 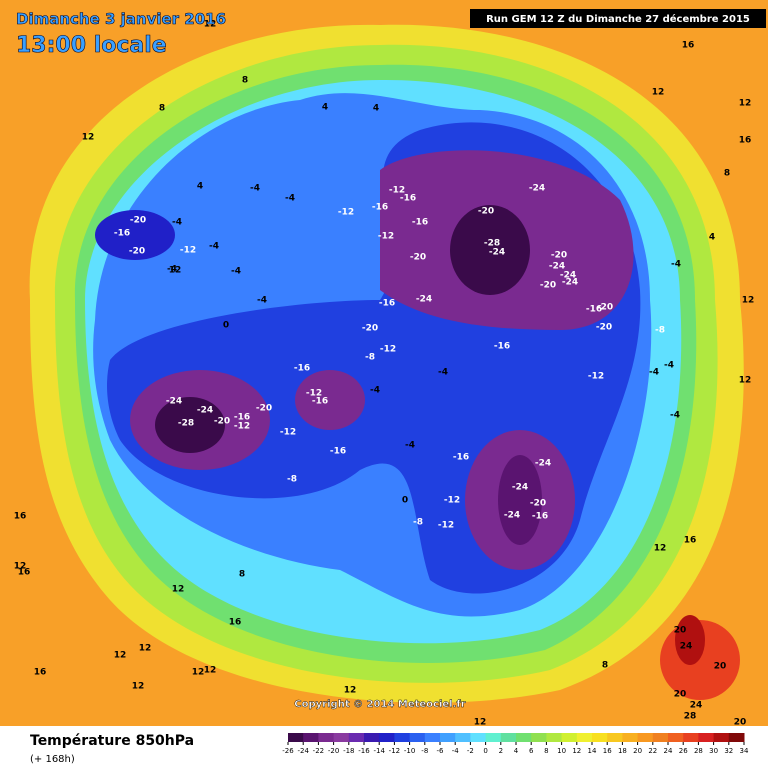 What do you see at coordinates (728, 751) in the screenshot?
I see `legend-tick-label: 32` at bounding box center [728, 751].